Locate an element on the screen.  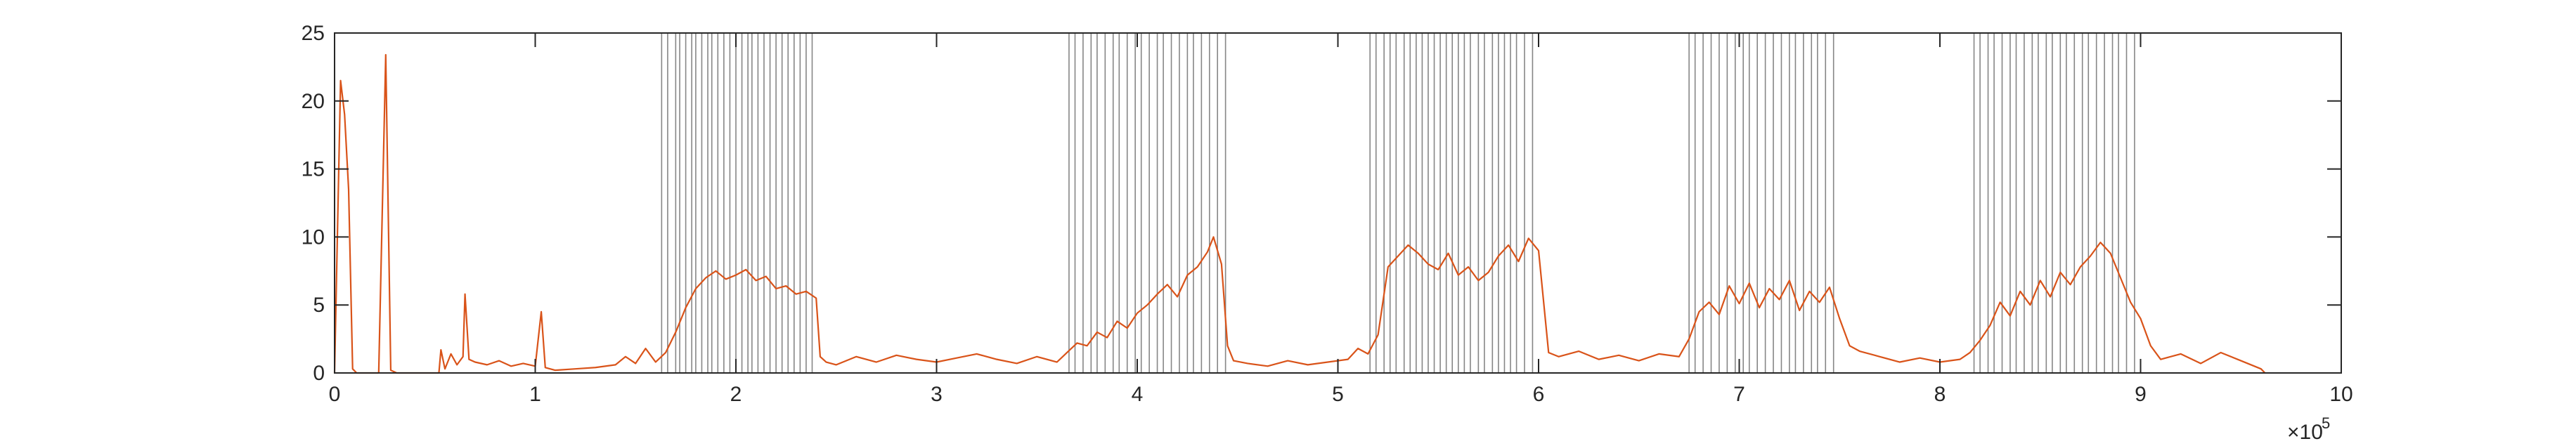
x-multiplier: ×10 5 is located at coordinates (2308, 429).